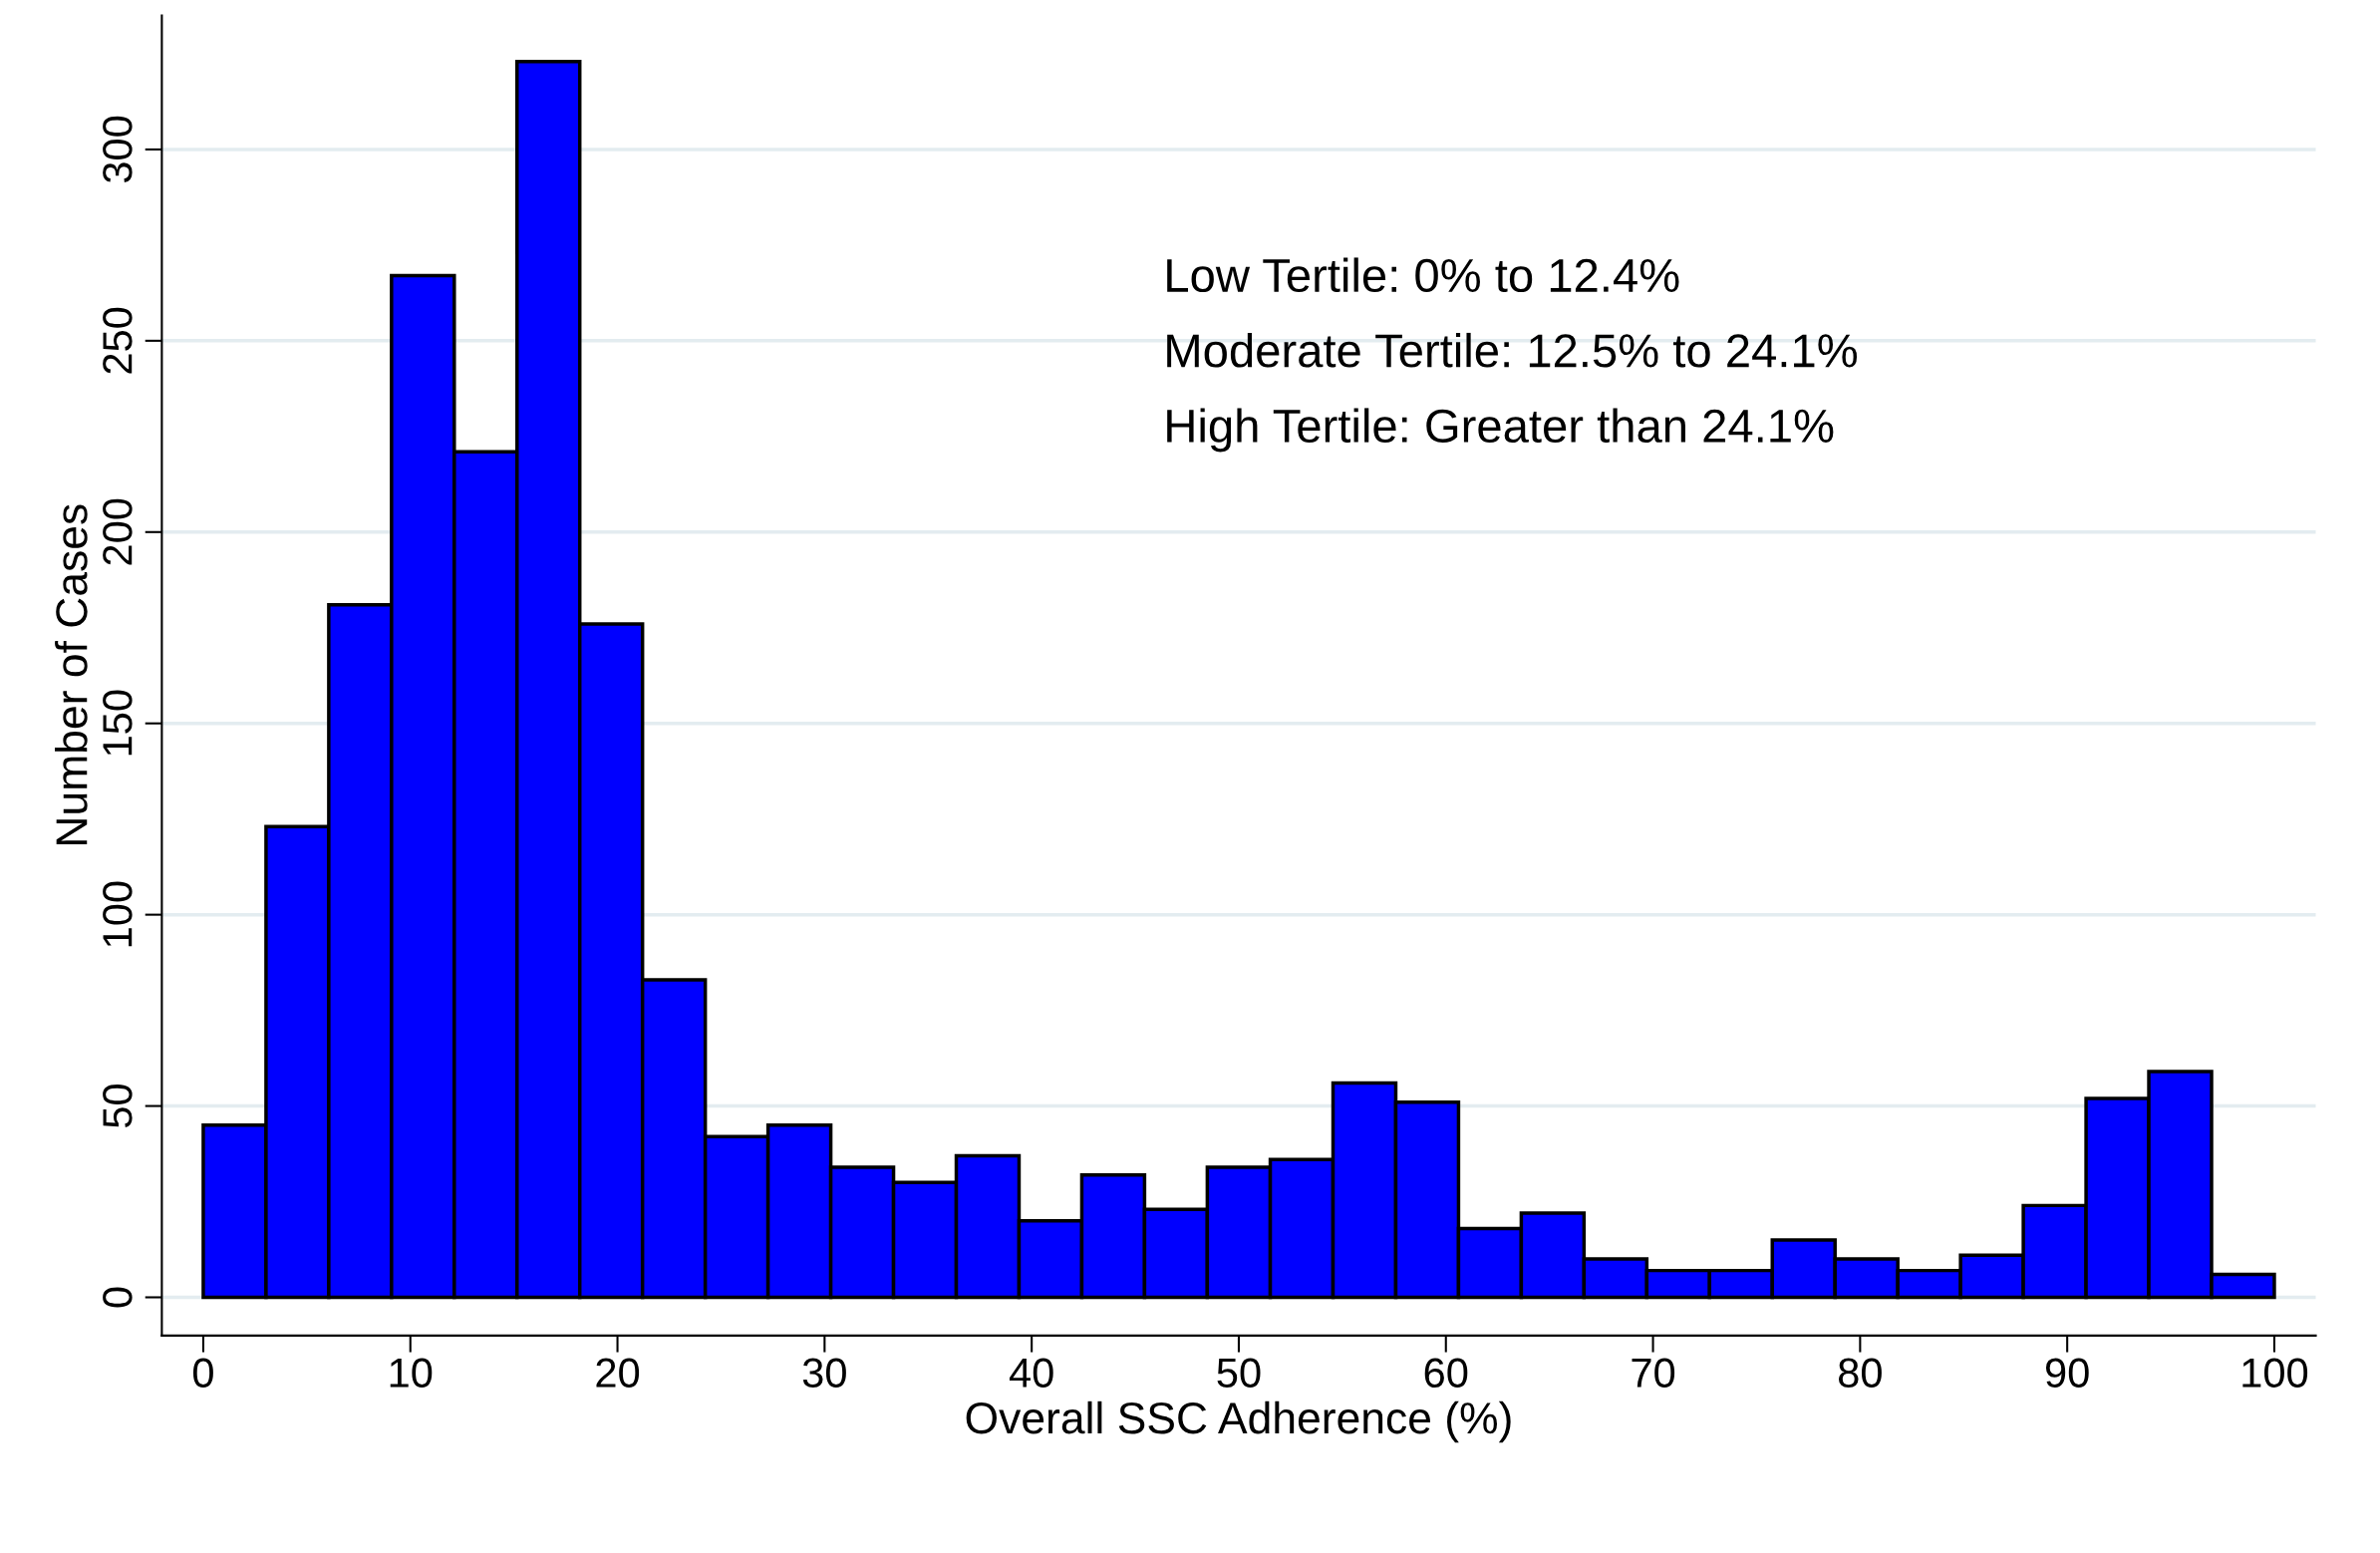 The width and height of the screenshot is (2380, 1553). Describe the element at coordinates (118, 1297) in the screenshot. I see `y-tick-label: 0` at that location.